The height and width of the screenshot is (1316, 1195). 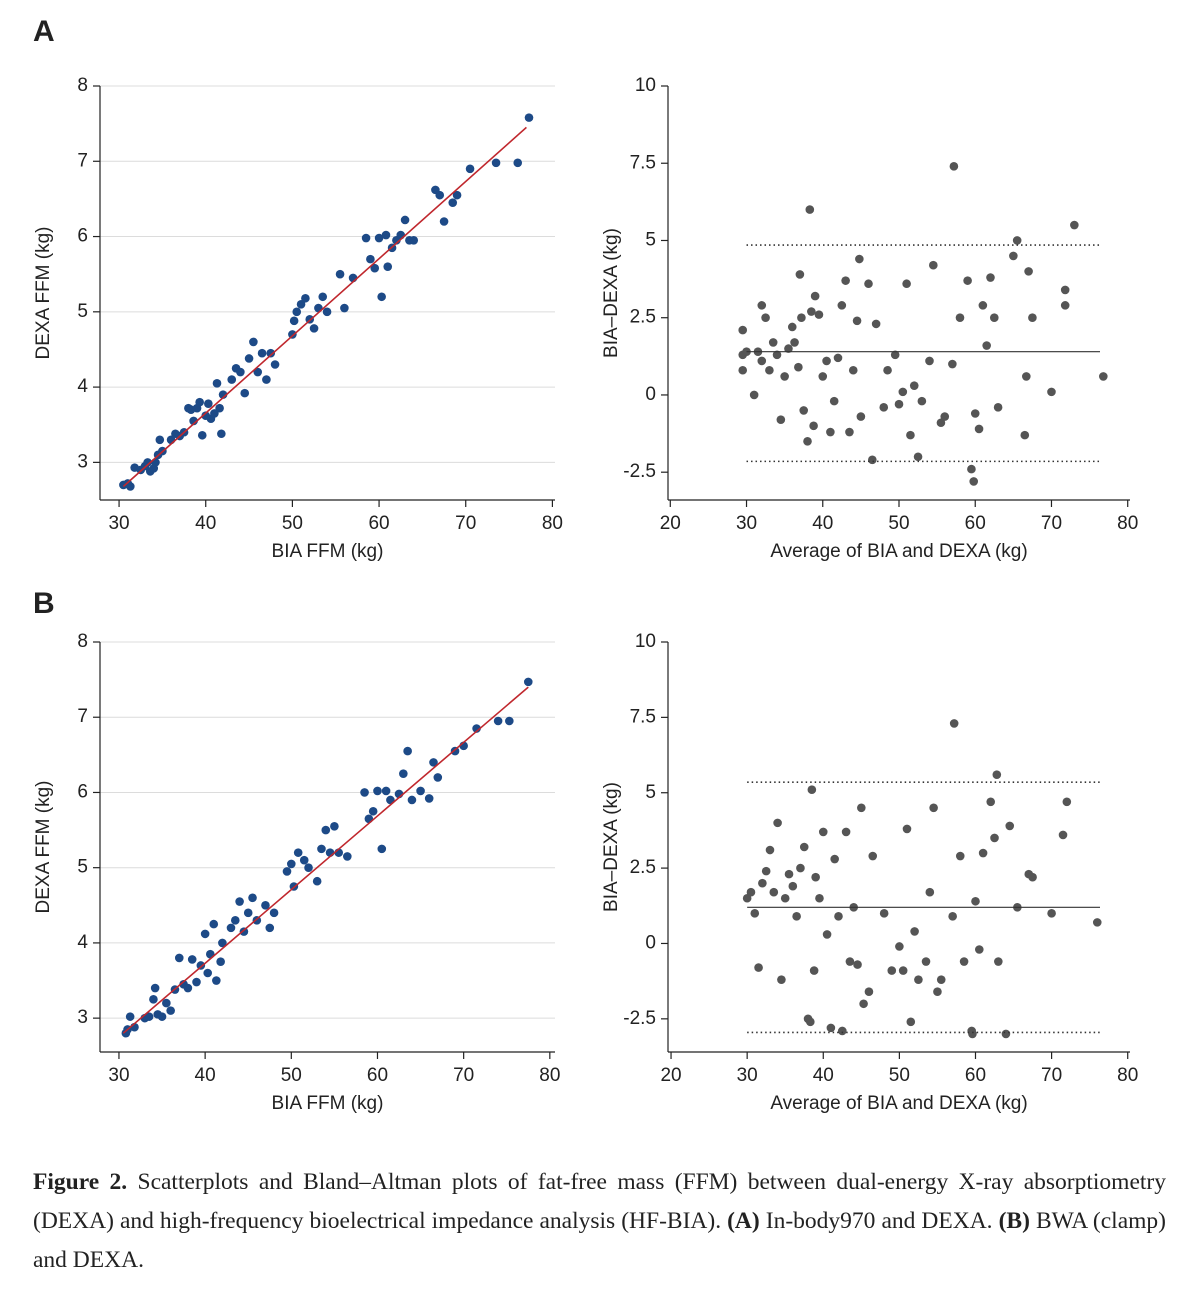 What do you see at coordinates (670, 523) in the screenshot?
I see `x-tick-label: 20` at bounding box center [670, 523].